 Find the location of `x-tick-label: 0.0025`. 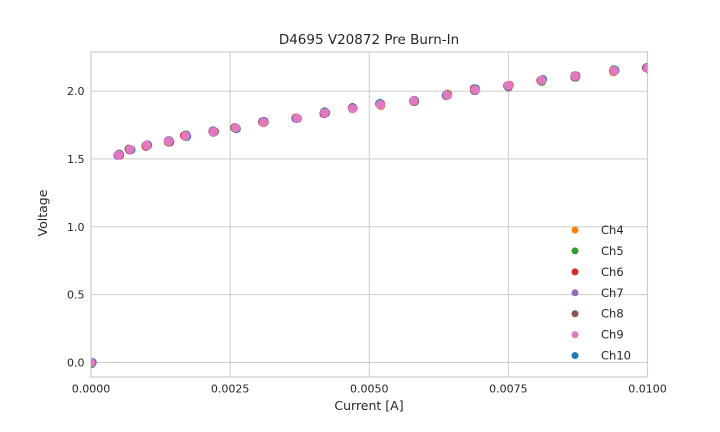

x-tick-label: 0.0025 is located at coordinates (230, 389).